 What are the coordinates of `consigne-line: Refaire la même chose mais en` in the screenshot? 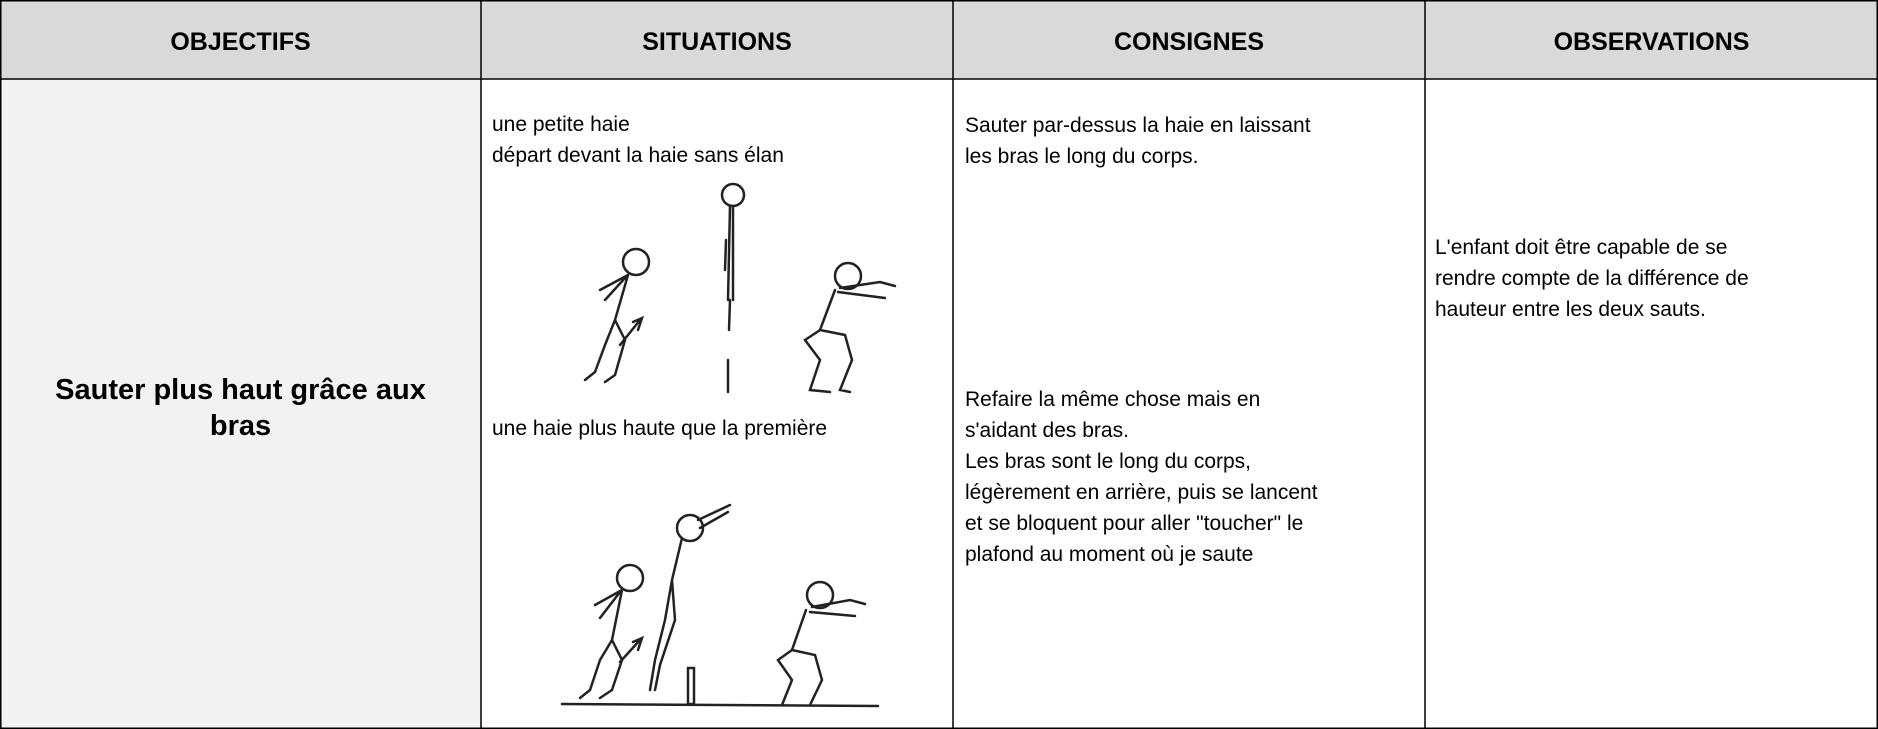 It's located at (1113, 399).